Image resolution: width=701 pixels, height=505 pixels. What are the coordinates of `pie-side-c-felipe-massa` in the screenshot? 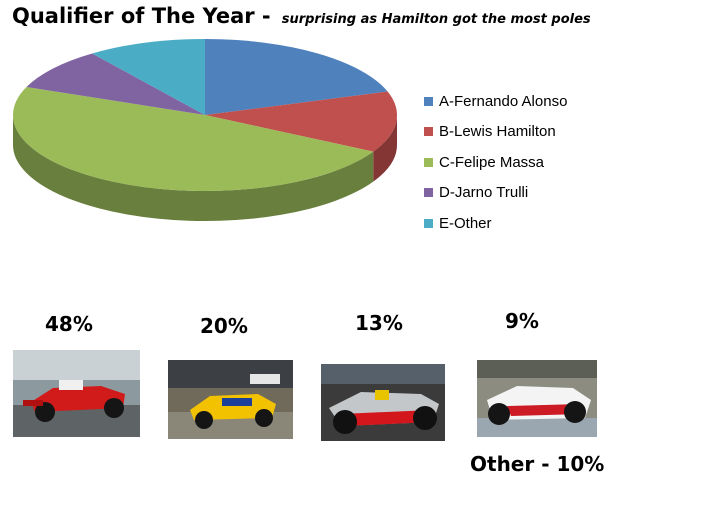 It's located at (193, 168).